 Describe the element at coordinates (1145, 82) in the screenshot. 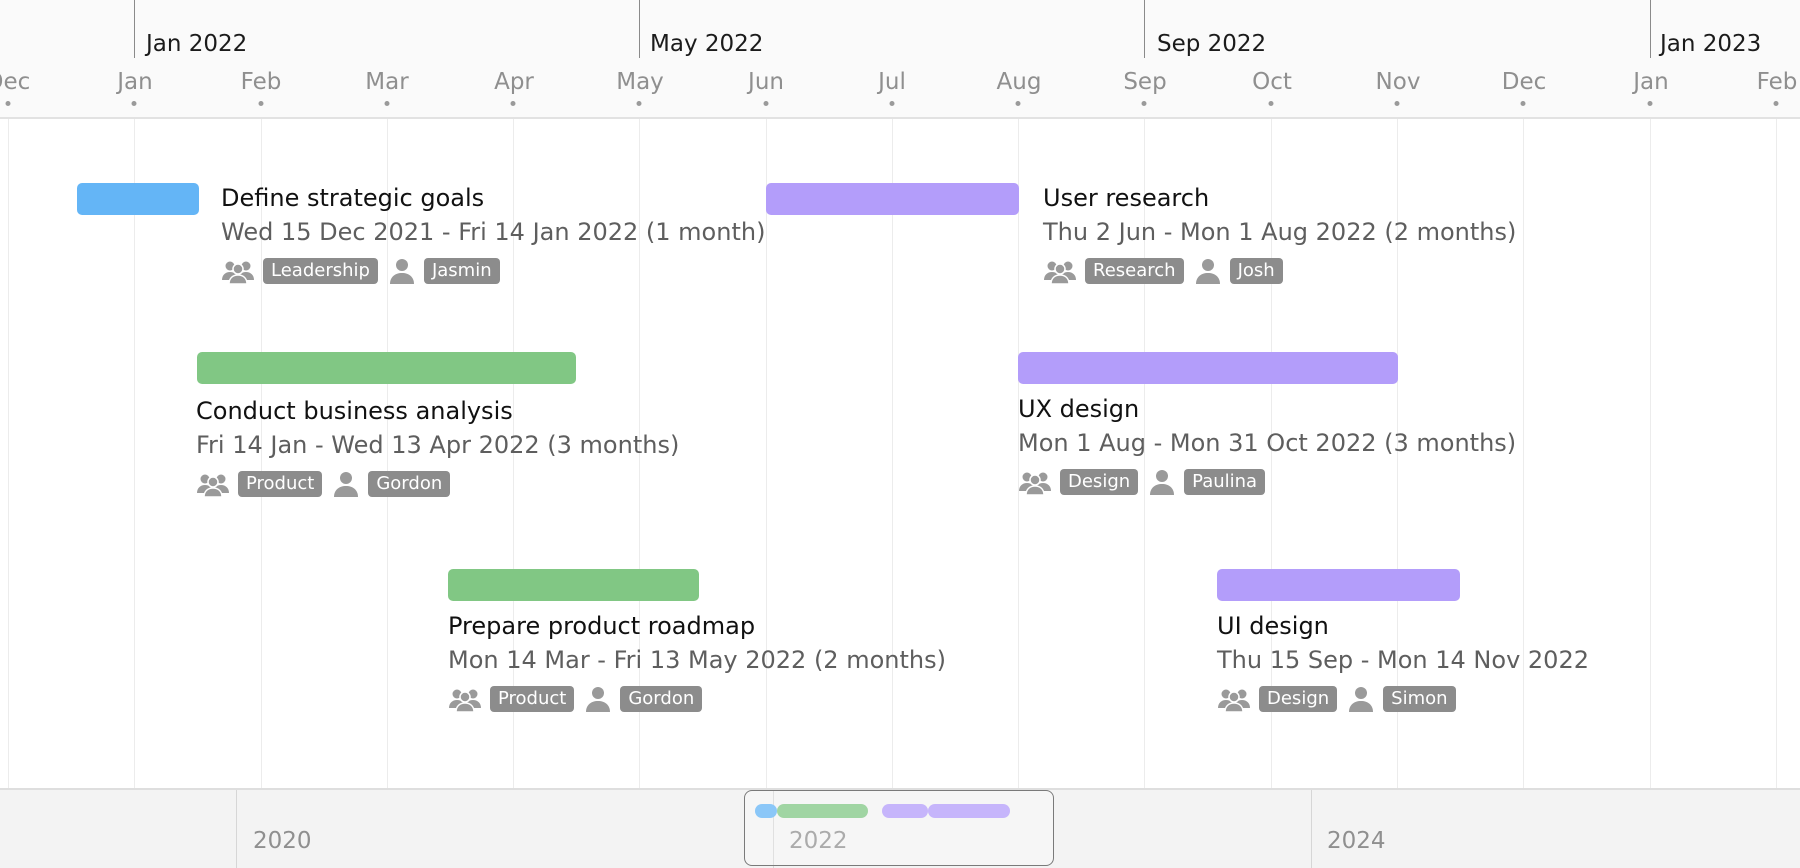

I see `month-label: Sep` at that location.